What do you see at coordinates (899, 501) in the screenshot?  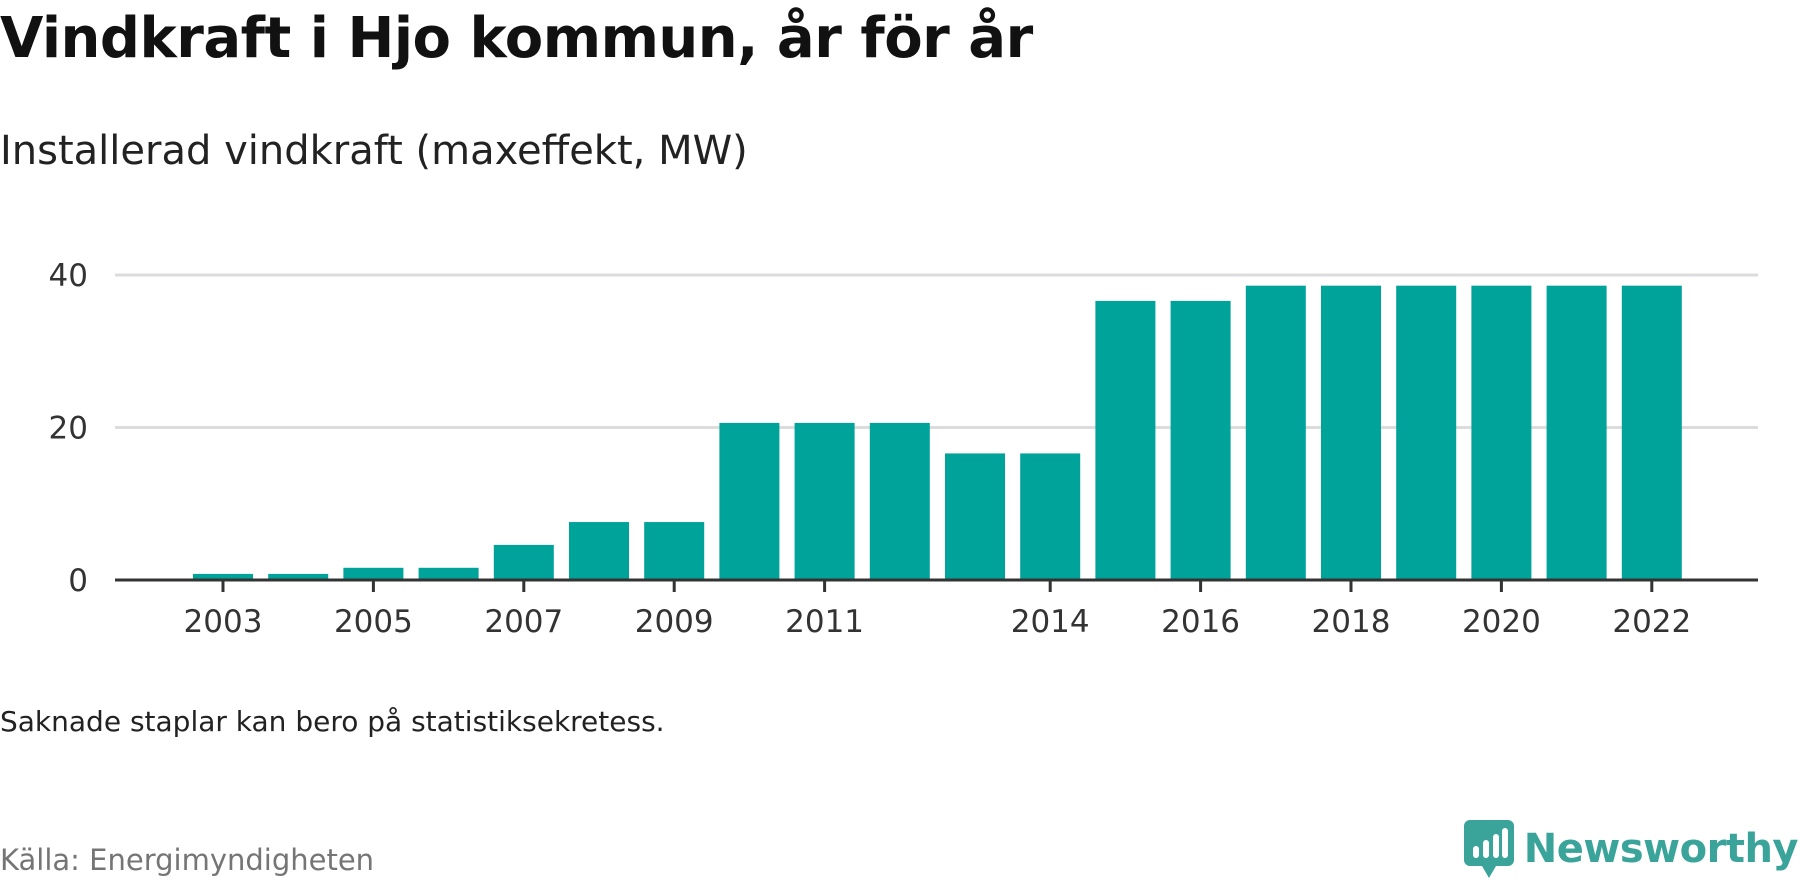 I see `bar-2012` at bounding box center [899, 501].